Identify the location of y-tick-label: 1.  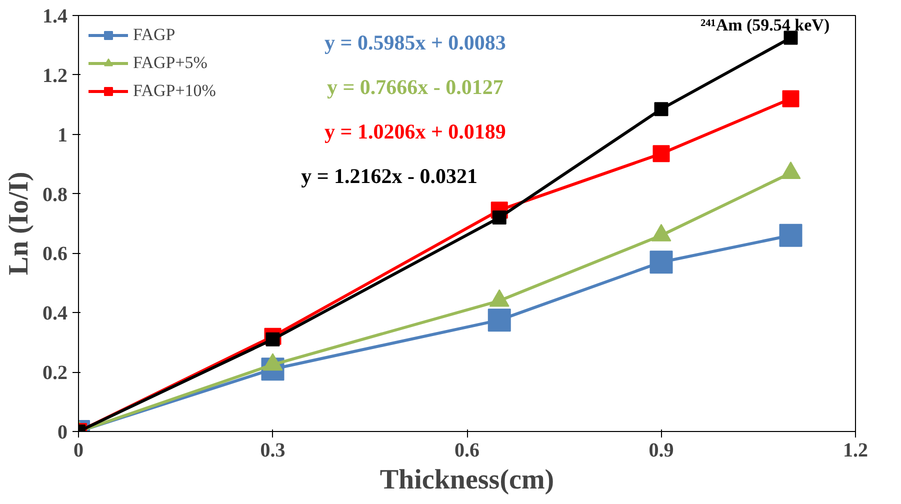
(63, 135).